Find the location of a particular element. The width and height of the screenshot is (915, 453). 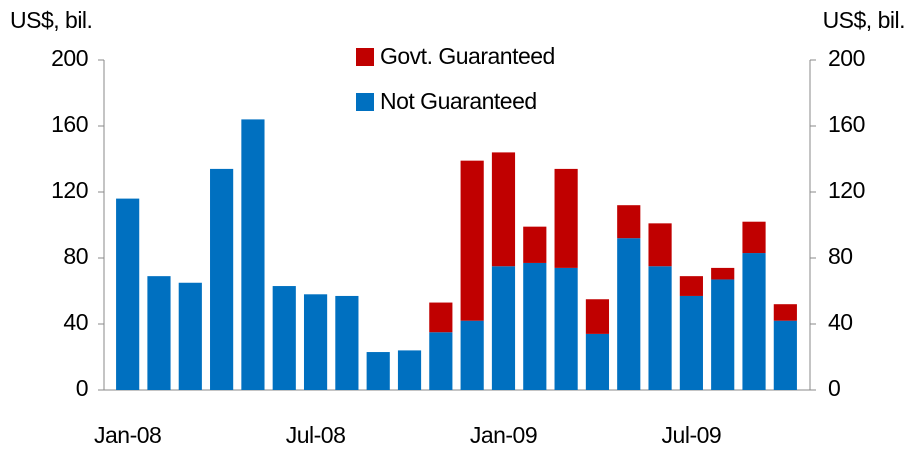

legend-label: Not Guaranteed is located at coordinates (458, 101).